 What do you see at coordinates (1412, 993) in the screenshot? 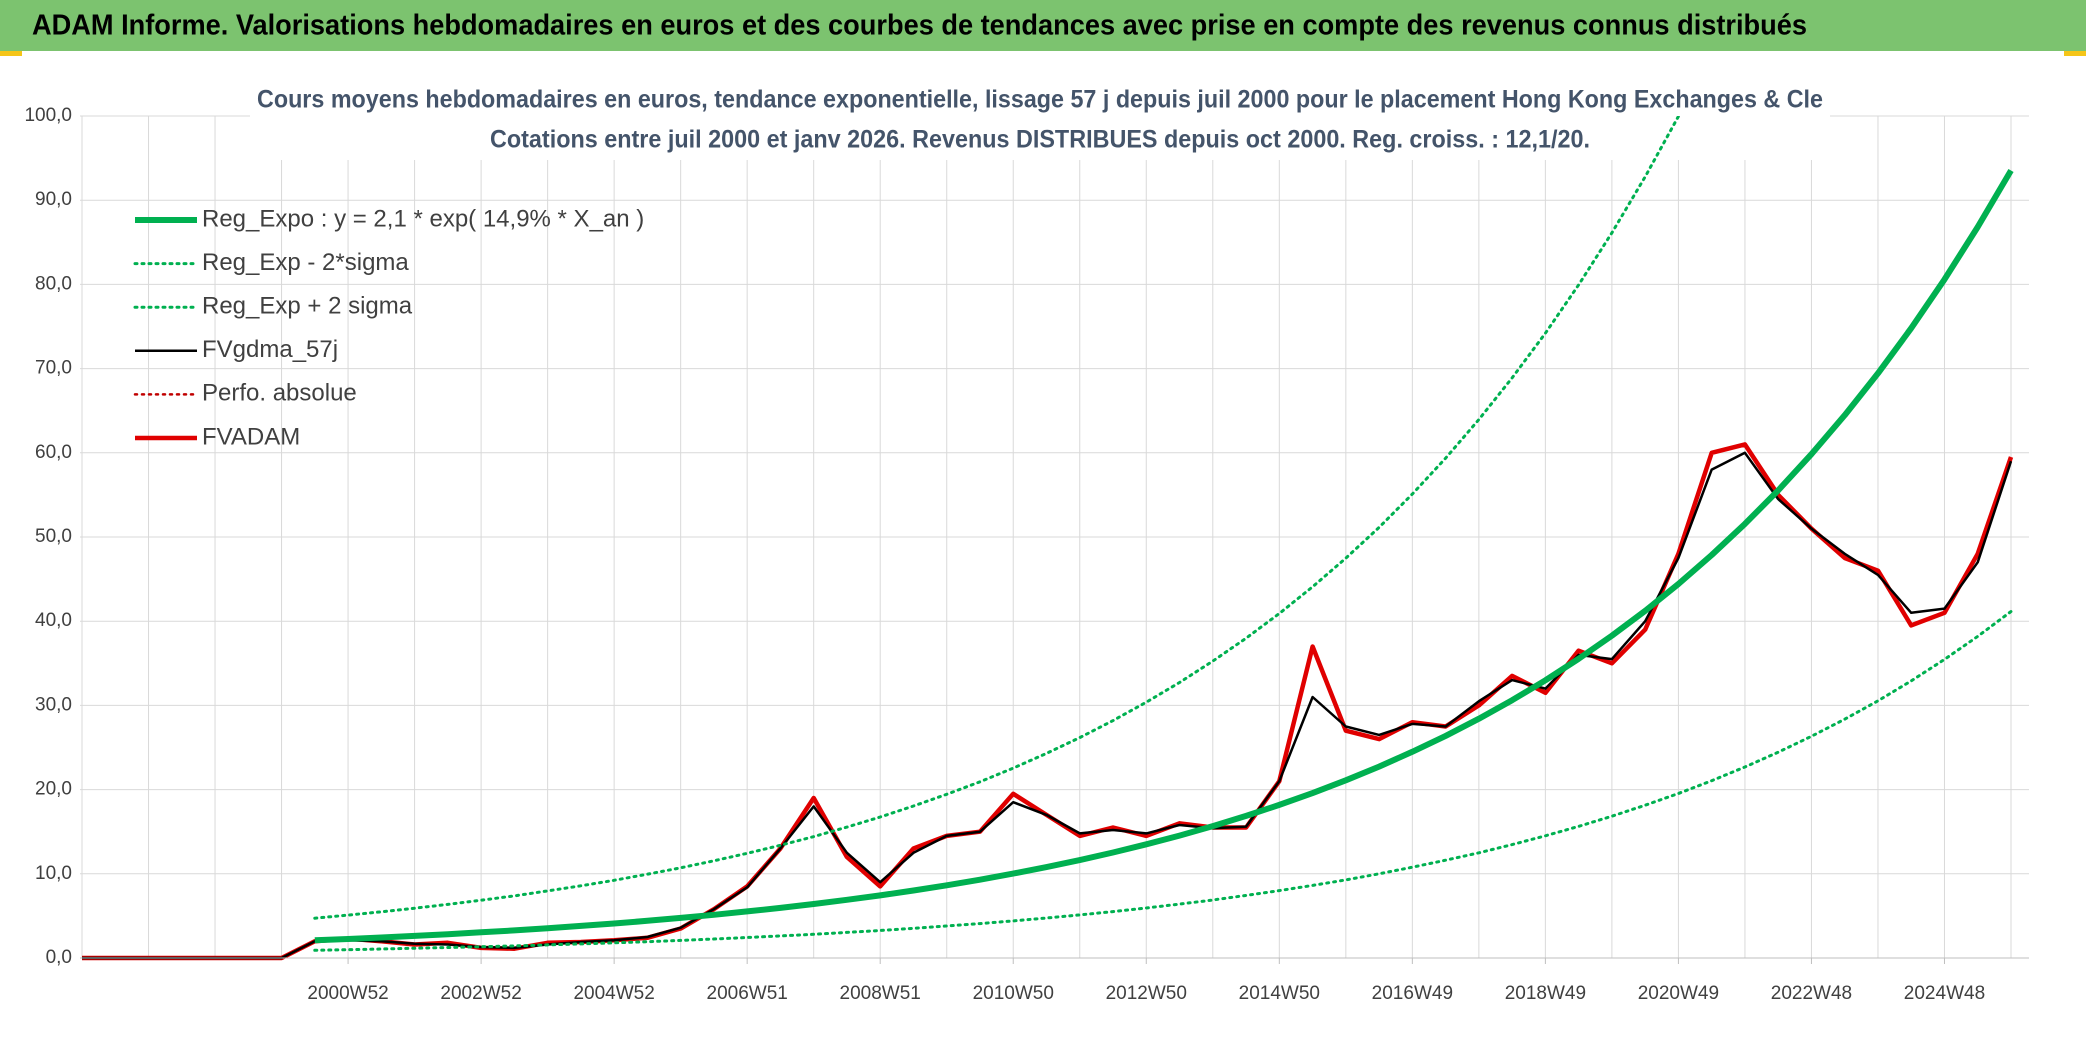
I see `x-tick-label: 2016W49` at bounding box center [1412, 993].